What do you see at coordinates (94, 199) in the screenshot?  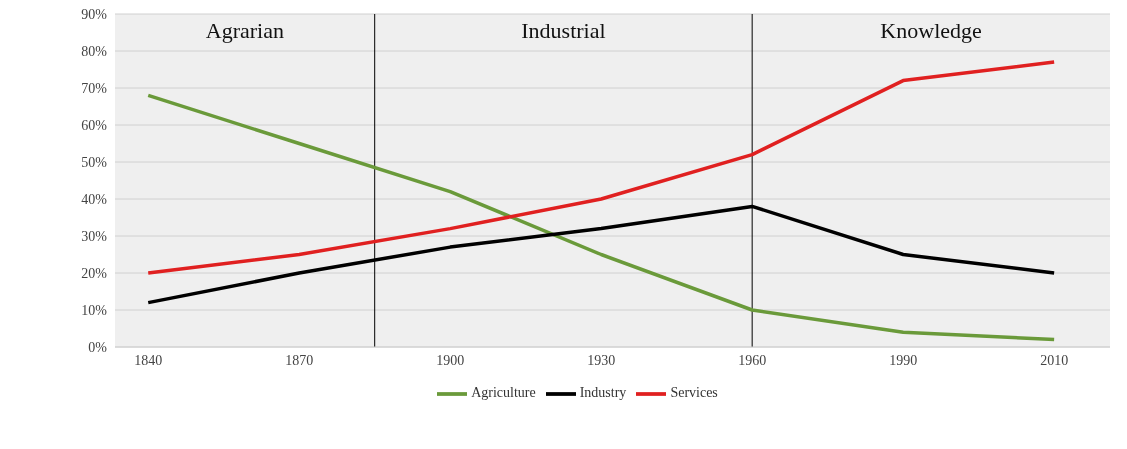 I see `y-tick-label: 40%` at bounding box center [94, 199].